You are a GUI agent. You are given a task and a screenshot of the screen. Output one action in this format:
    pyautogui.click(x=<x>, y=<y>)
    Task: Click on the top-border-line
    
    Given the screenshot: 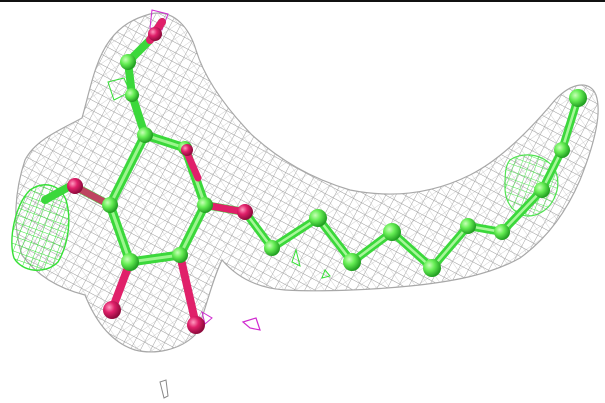 What is the action you would take?
    pyautogui.click(x=302, y=1)
    